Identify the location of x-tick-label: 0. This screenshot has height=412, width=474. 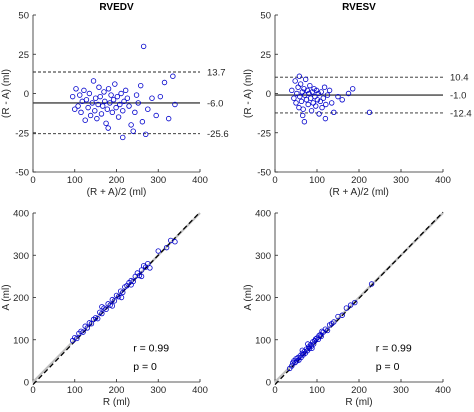
(32, 390).